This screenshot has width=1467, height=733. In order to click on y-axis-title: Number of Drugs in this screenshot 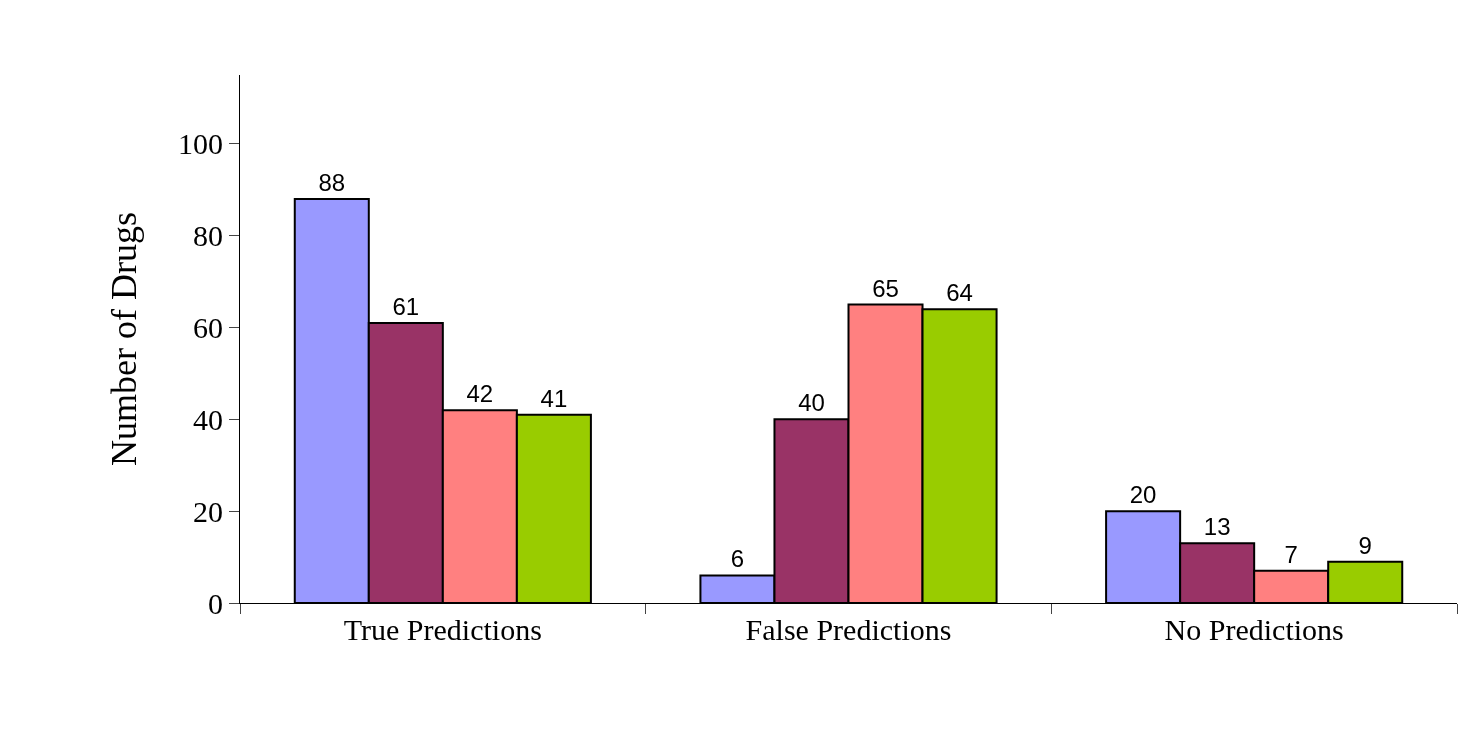, I will do `click(123, 339)`.